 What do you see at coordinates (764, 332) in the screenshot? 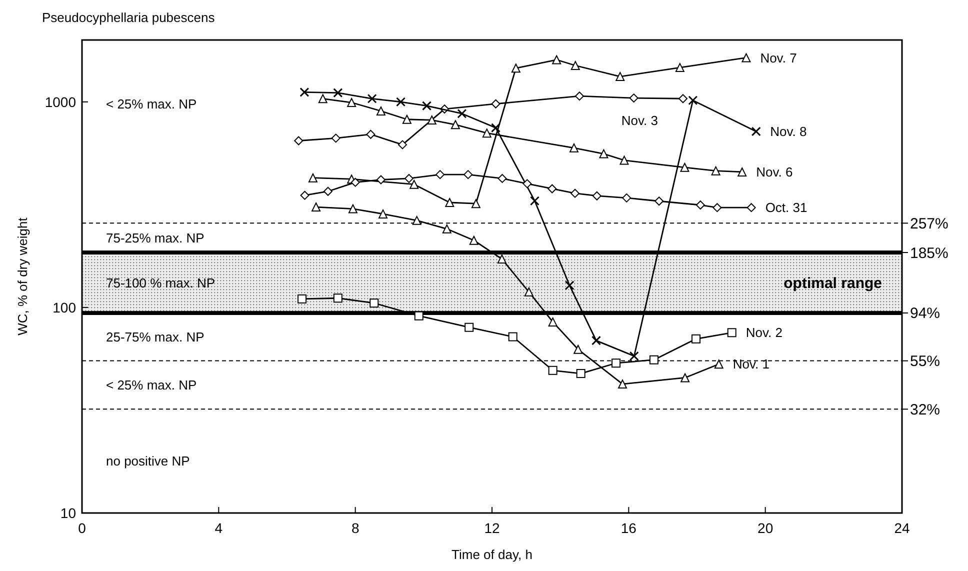
I see `series-label: Nov. 2` at bounding box center [764, 332].